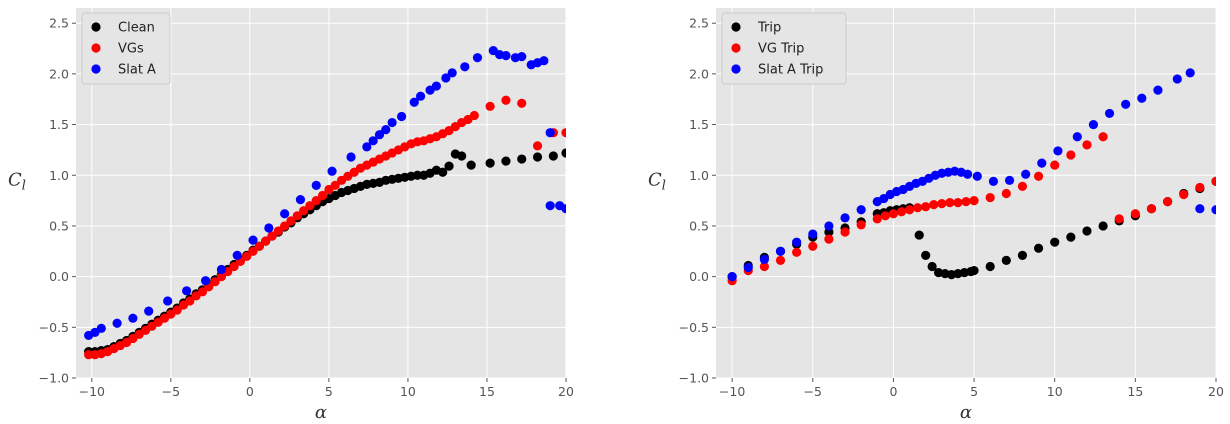  I want to click on y-tick-label: 2.0, so click(59, 73).